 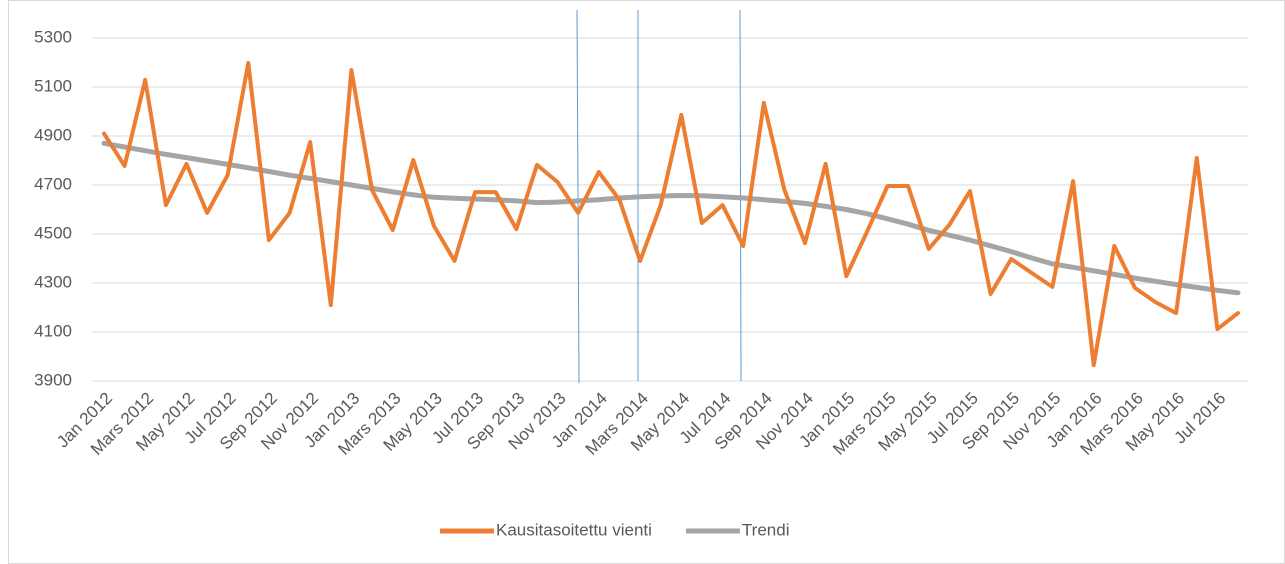 What do you see at coordinates (53, 379) in the screenshot?
I see `y-tick-label: 3900` at bounding box center [53, 379].